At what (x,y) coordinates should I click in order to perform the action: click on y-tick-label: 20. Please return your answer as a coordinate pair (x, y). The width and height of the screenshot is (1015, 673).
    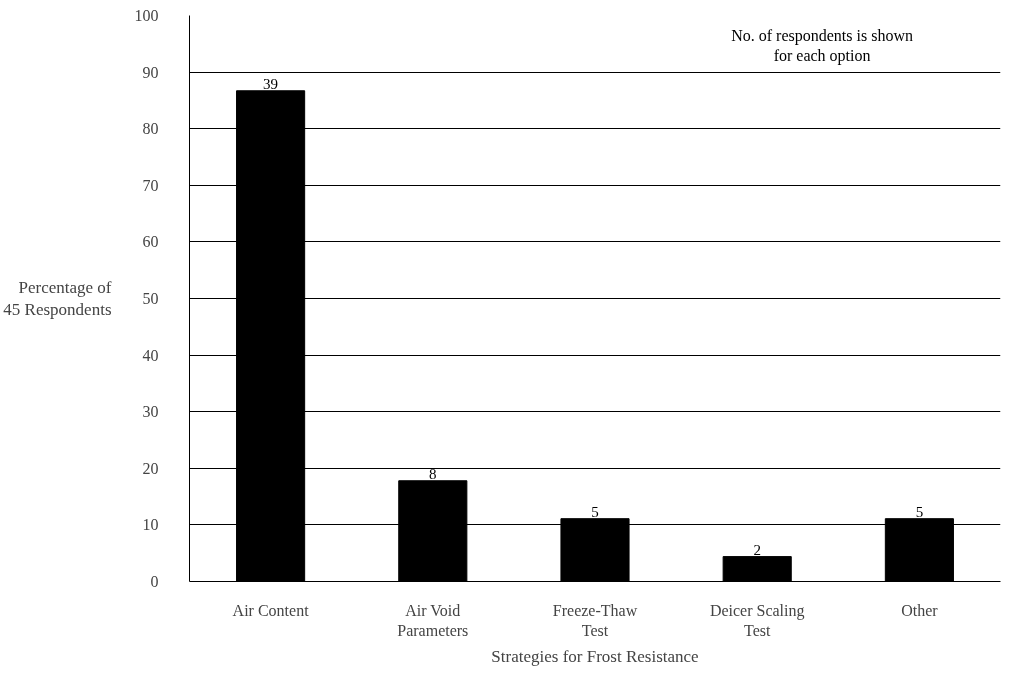
    Looking at the image, I should click on (150, 468).